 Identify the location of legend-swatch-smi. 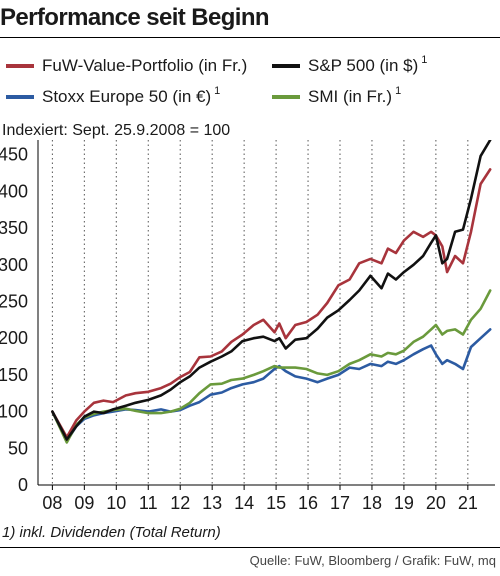
(286, 97).